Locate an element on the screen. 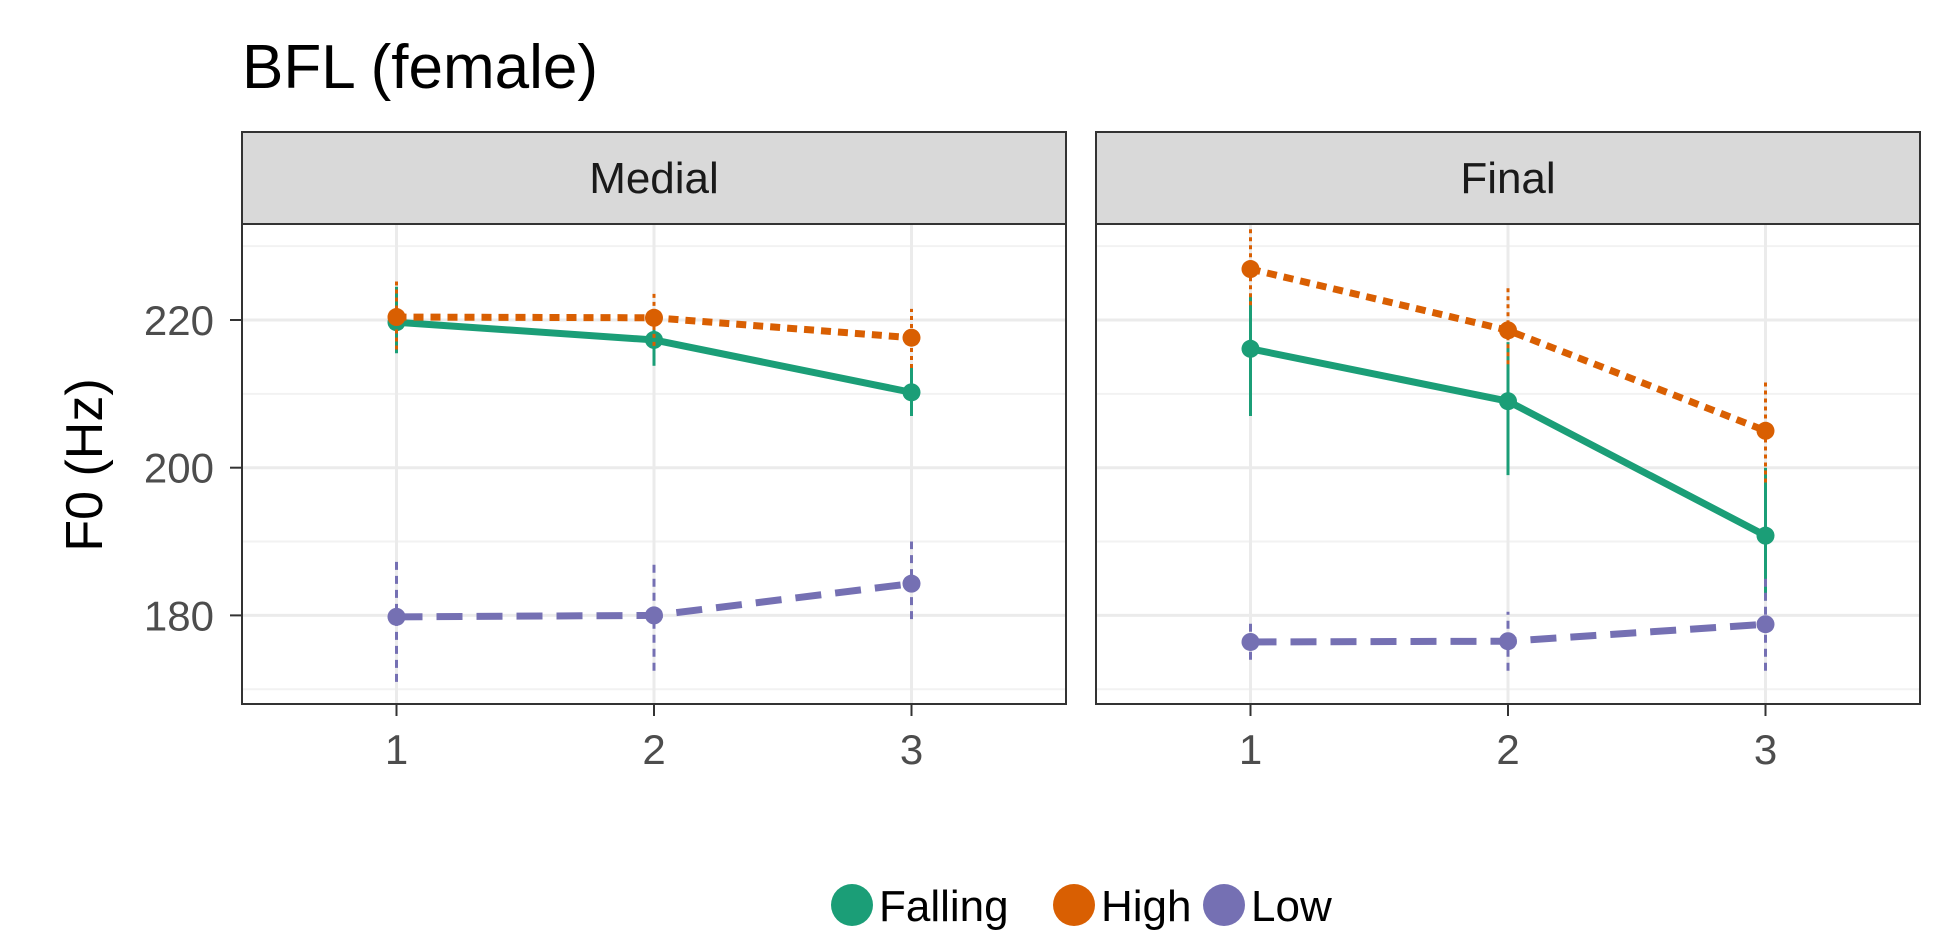 This screenshot has width=1953, height=943. legend-item-high: High is located at coordinates (1122, 906).